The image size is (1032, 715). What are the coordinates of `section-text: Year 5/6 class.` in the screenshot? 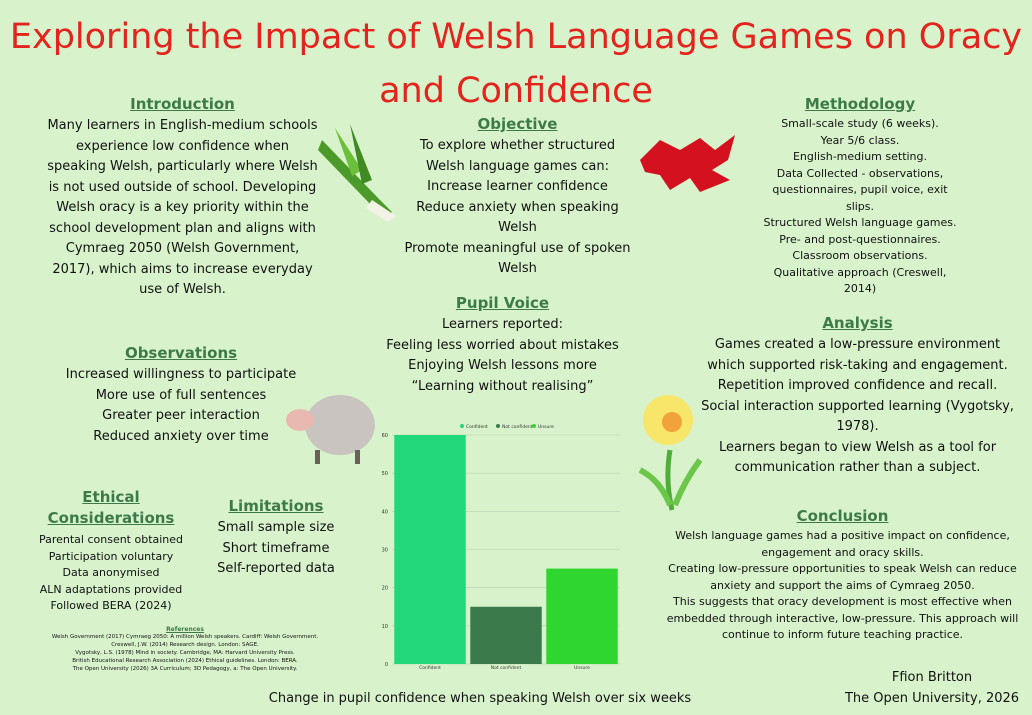 It's located at (860, 140).